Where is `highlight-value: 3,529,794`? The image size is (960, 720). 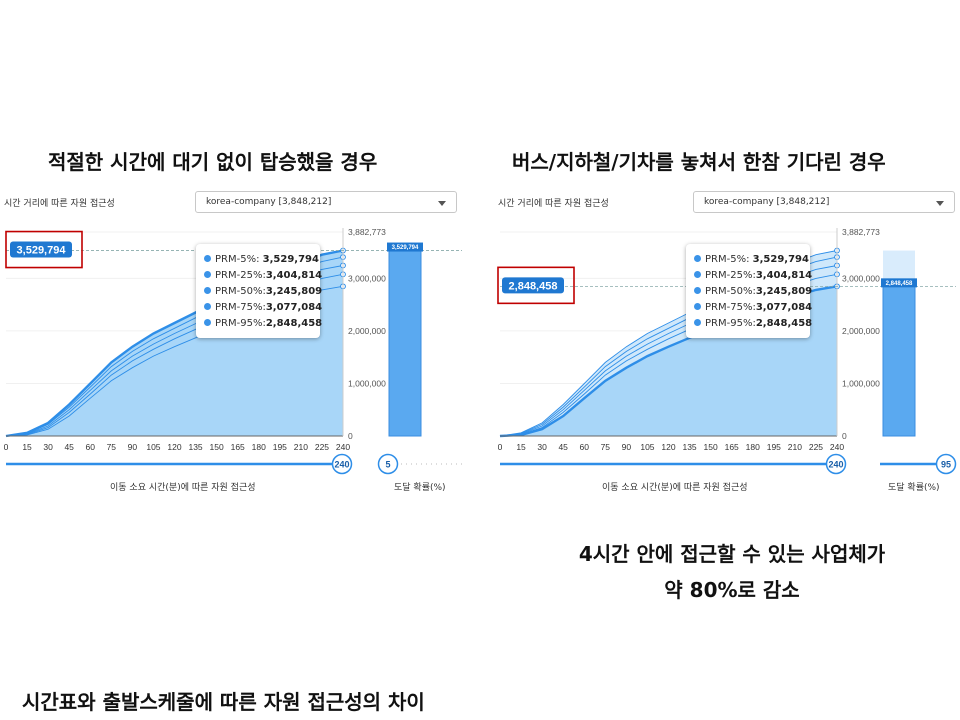 highlight-value: 3,529,794 is located at coordinates (42, 251).